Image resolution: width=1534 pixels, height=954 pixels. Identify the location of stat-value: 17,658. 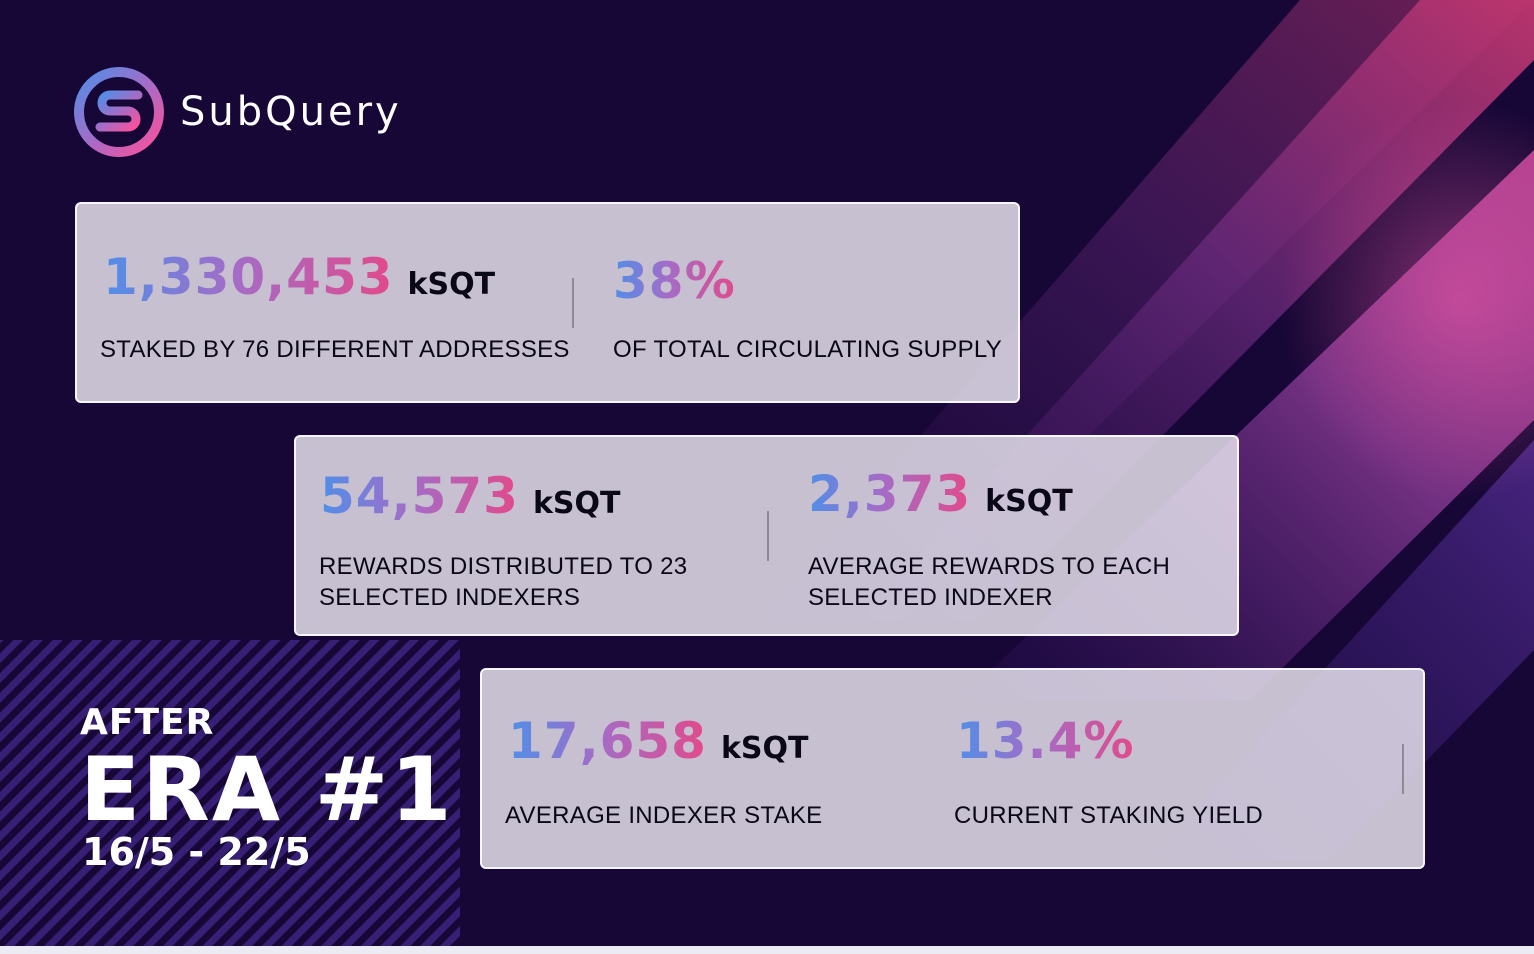
(607, 741).